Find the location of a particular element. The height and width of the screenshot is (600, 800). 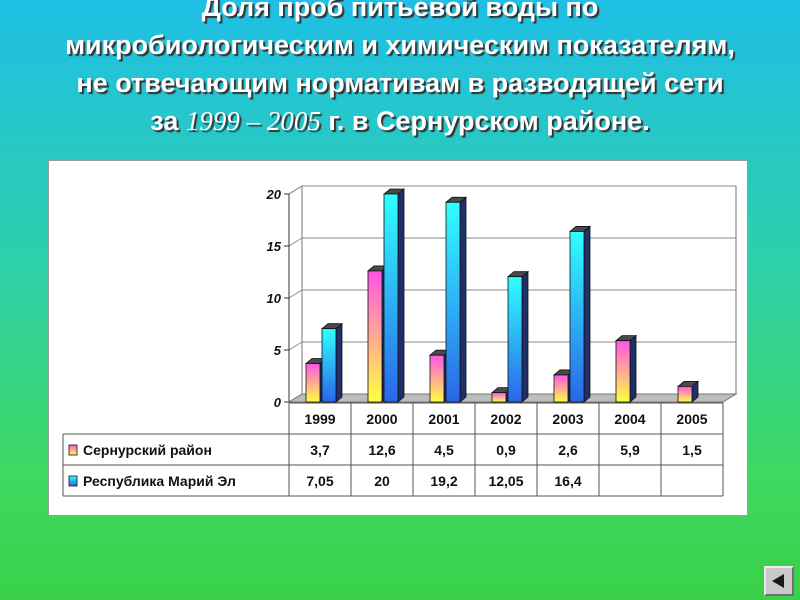

y-tick-label: 15 is located at coordinates (274, 246).